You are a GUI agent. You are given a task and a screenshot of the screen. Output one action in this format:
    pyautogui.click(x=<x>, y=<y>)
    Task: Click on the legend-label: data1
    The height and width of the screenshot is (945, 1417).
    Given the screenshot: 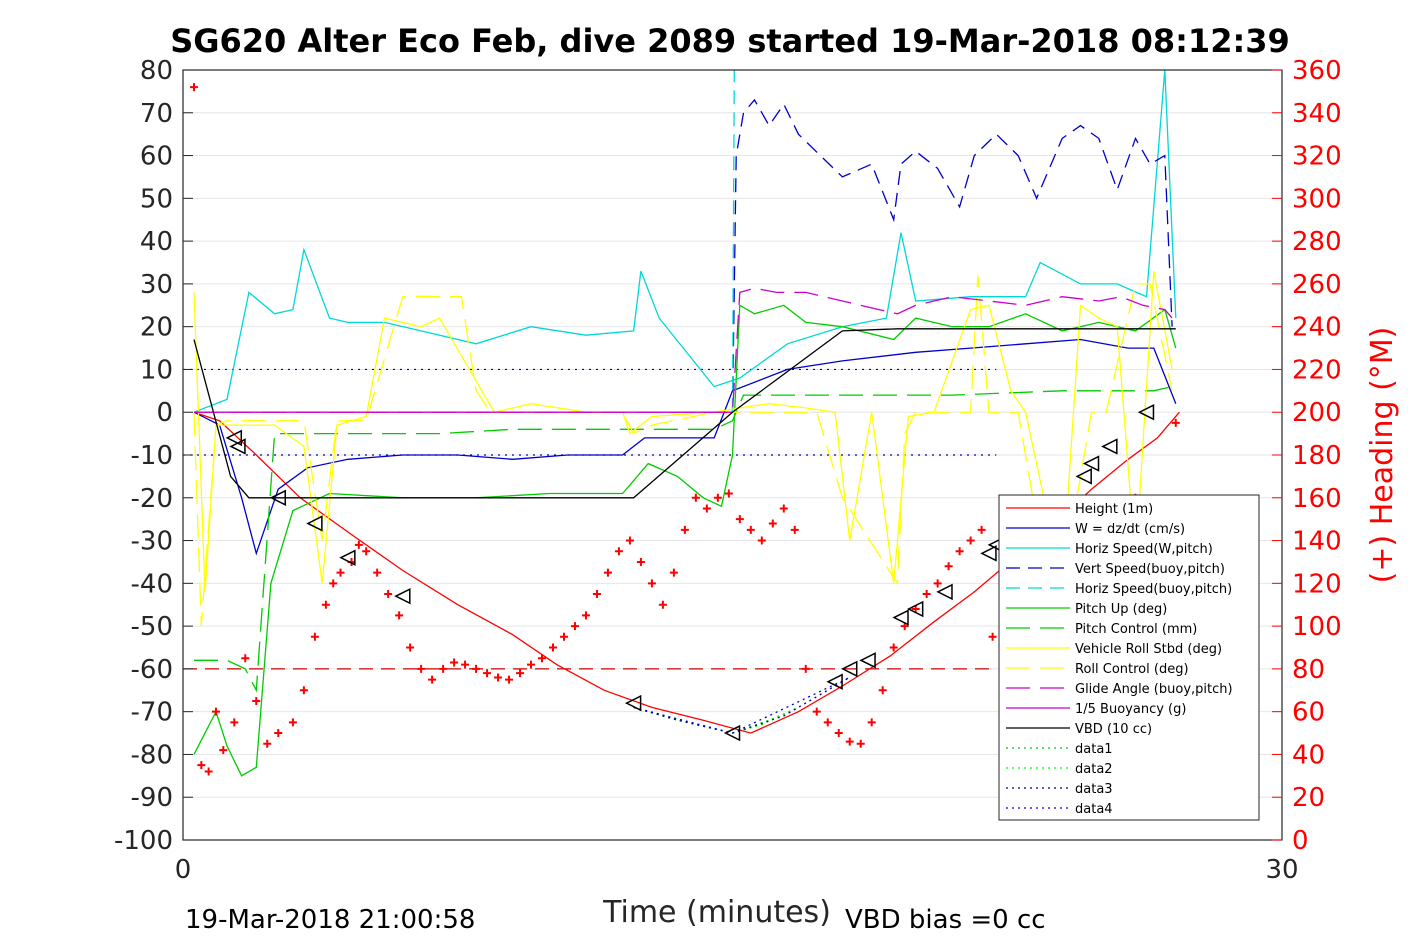 What is the action you would take?
    pyautogui.click(x=1094, y=749)
    